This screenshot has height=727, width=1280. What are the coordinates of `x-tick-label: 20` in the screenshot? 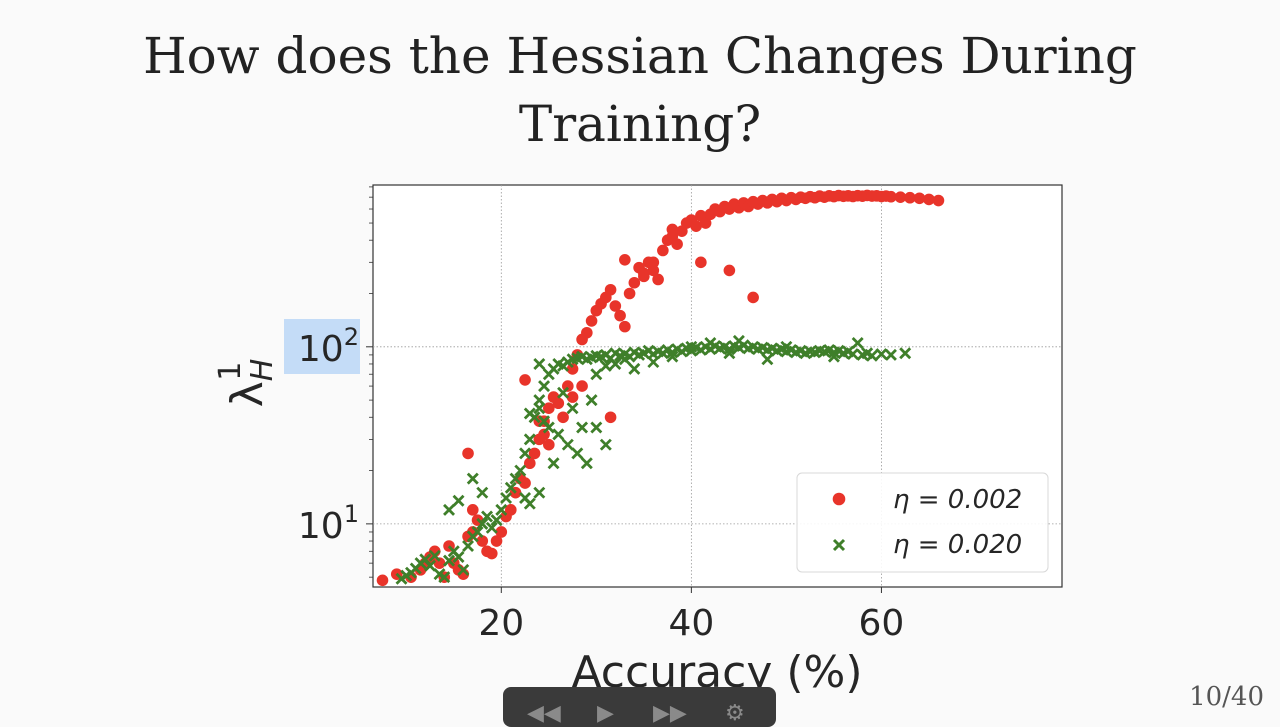 It's located at (501, 623).